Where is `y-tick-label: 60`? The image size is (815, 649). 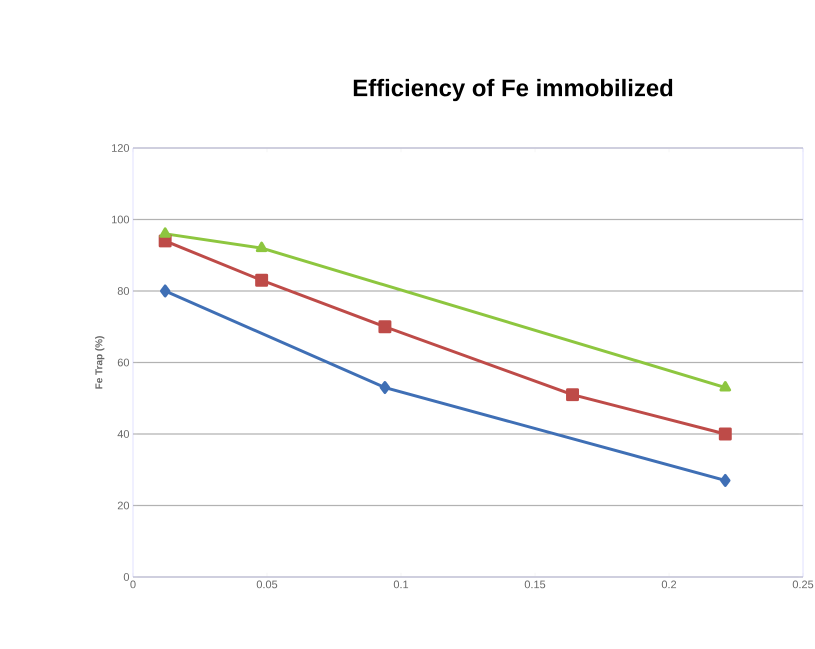 y-tick-label: 60 is located at coordinates (124, 362).